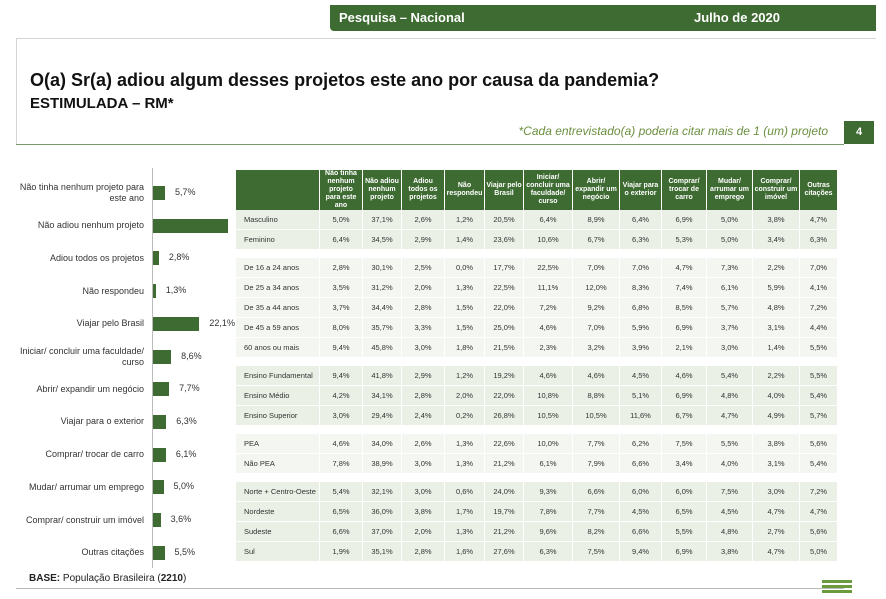 Image resolution: width=886 pixels, height=599 pixels. What do you see at coordinates (776, 190) in the screenshot?
I see `column-header: Comprar/ construir um imóvel` at bounding box center [776, 190].